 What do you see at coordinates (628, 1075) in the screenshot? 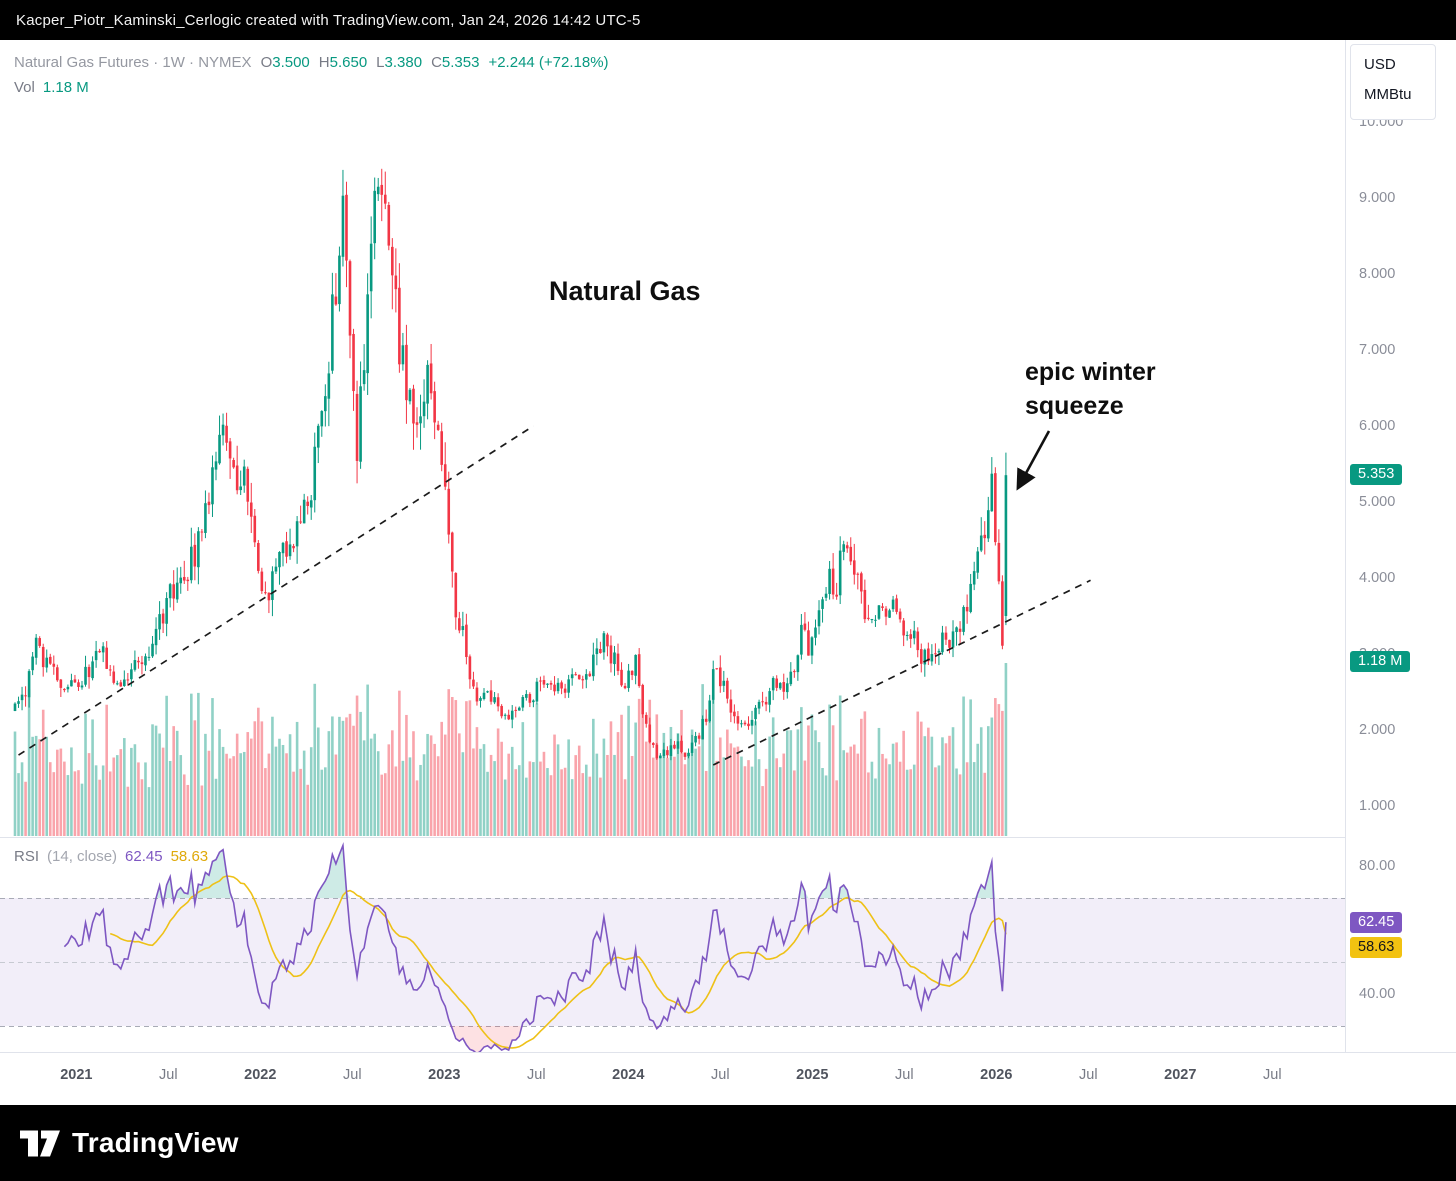
I see `time-axis-label: 2024` at bounding box center [628, 1075].